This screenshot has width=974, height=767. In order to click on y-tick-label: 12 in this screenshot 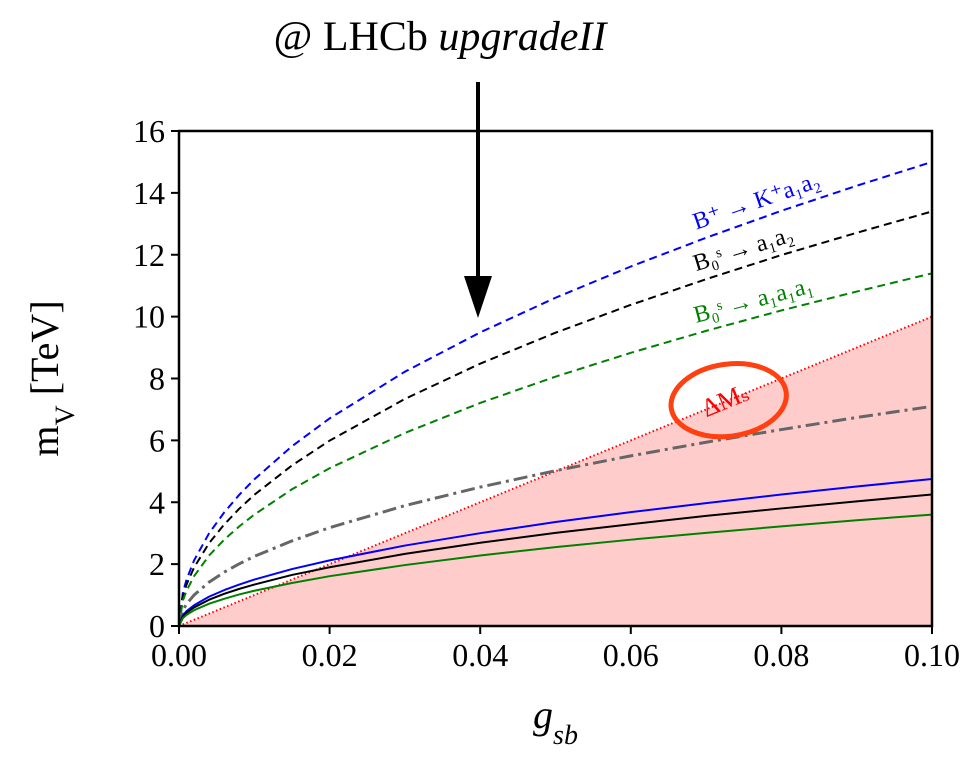, I will do `click(149, 254)`.